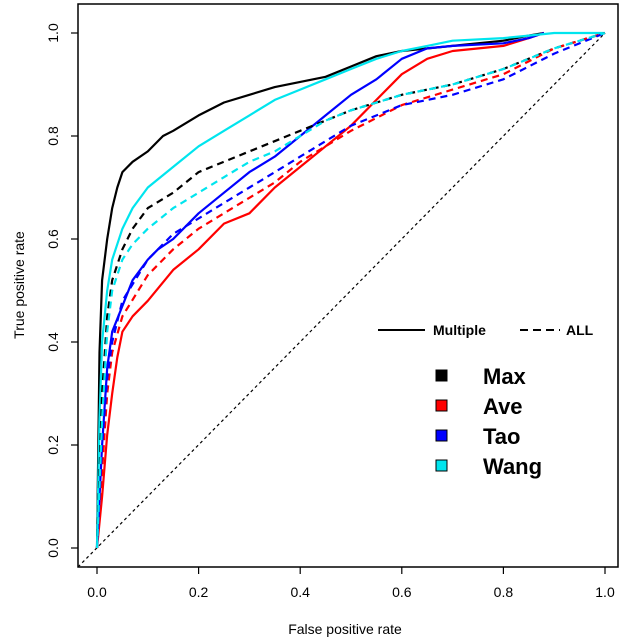 This screenshot has height=638, width=621. I want to click on x-tick-label: 0.0, so click(97, 592).